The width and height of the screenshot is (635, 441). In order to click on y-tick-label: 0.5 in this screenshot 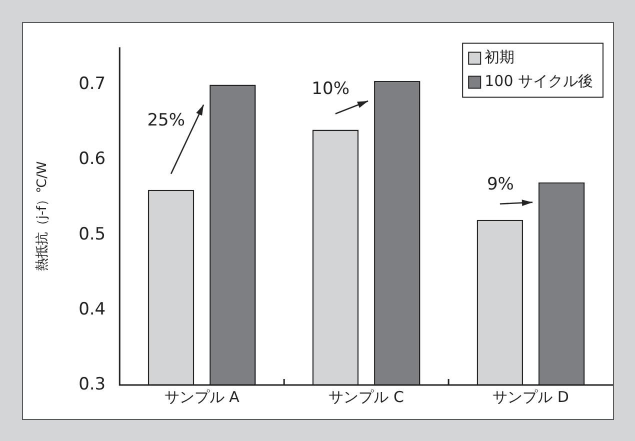, I will do `click(92, 234)`.